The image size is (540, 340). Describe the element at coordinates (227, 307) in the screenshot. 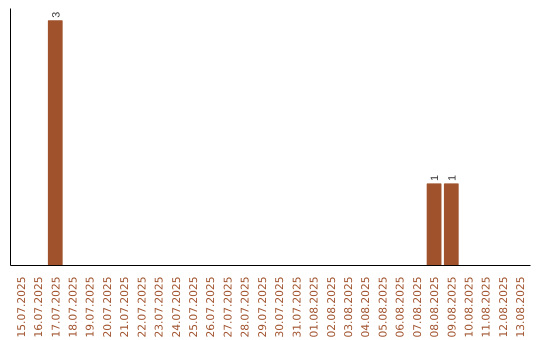

I see `x-tick-label: 27.07.2025` at that location.